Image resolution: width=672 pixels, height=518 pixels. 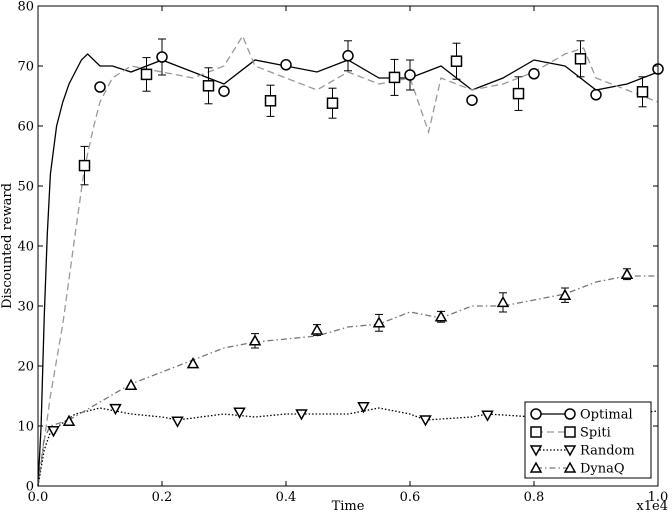 I want to click on x-axis-label: Time, so click(x=348, y=506).